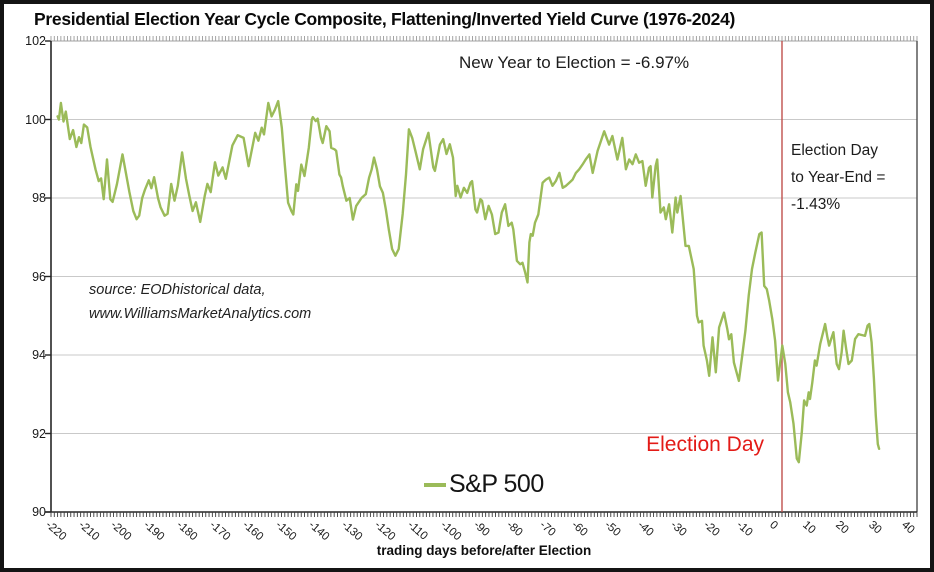 This screenshot has width=934, height=572. I want to click on election-day-label: Election Day, so click(705, 444).